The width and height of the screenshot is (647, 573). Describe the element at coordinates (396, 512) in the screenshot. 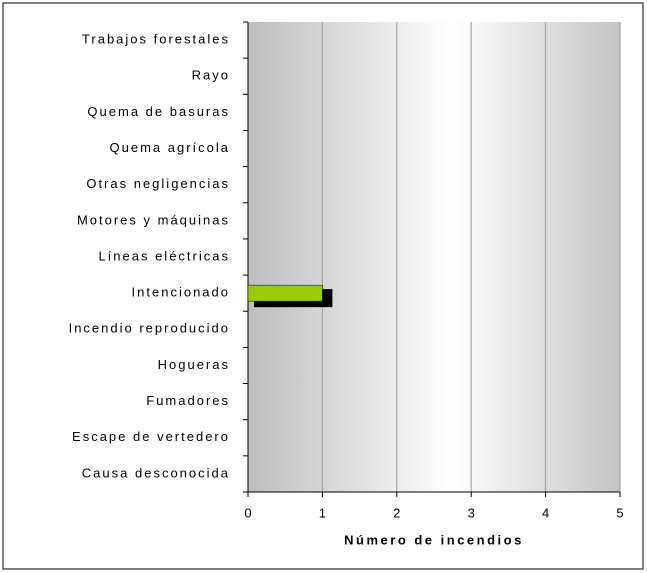

I see `x-tick-label: 2` at that location.